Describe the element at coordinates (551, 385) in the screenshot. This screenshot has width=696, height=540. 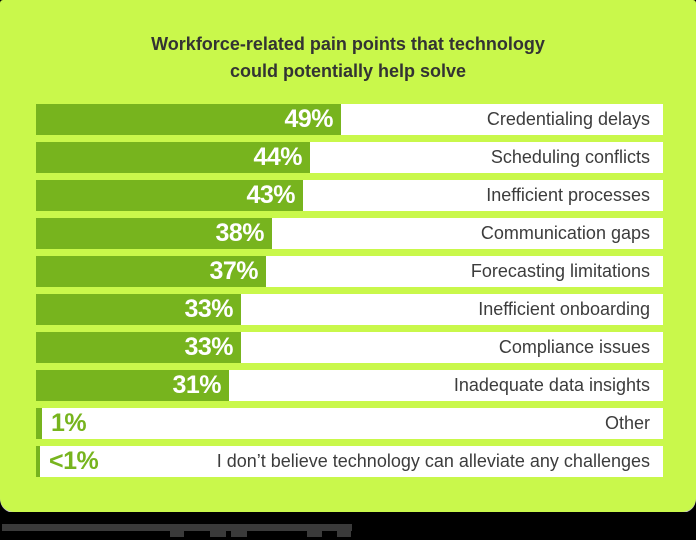
I see `bar-category-label: Inadequate data insights` at that location.